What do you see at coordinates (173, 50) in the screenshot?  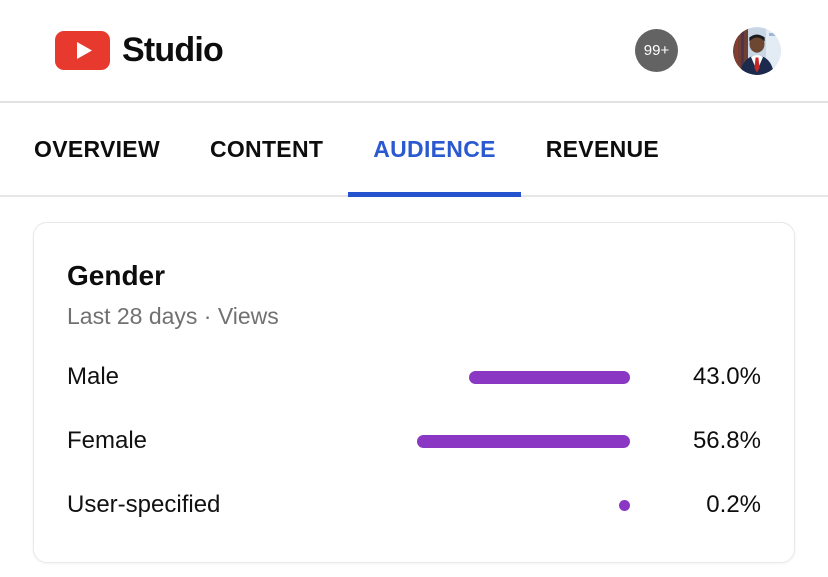 I see `brand-name: Studio` at bounding box center [173, 50].